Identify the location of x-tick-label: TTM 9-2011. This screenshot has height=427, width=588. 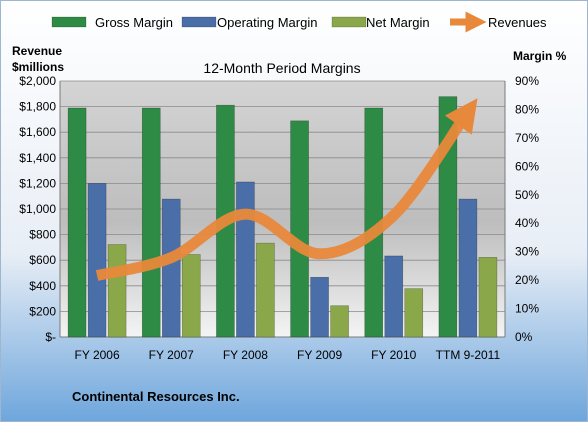
(468, 355).